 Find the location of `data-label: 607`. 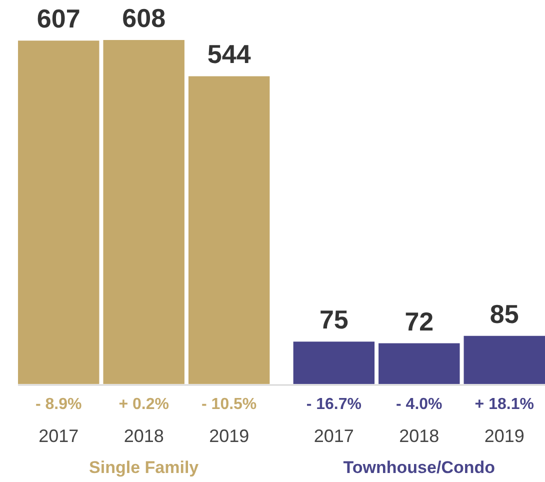

data-label: 607 is located at coordinates (58, 19).